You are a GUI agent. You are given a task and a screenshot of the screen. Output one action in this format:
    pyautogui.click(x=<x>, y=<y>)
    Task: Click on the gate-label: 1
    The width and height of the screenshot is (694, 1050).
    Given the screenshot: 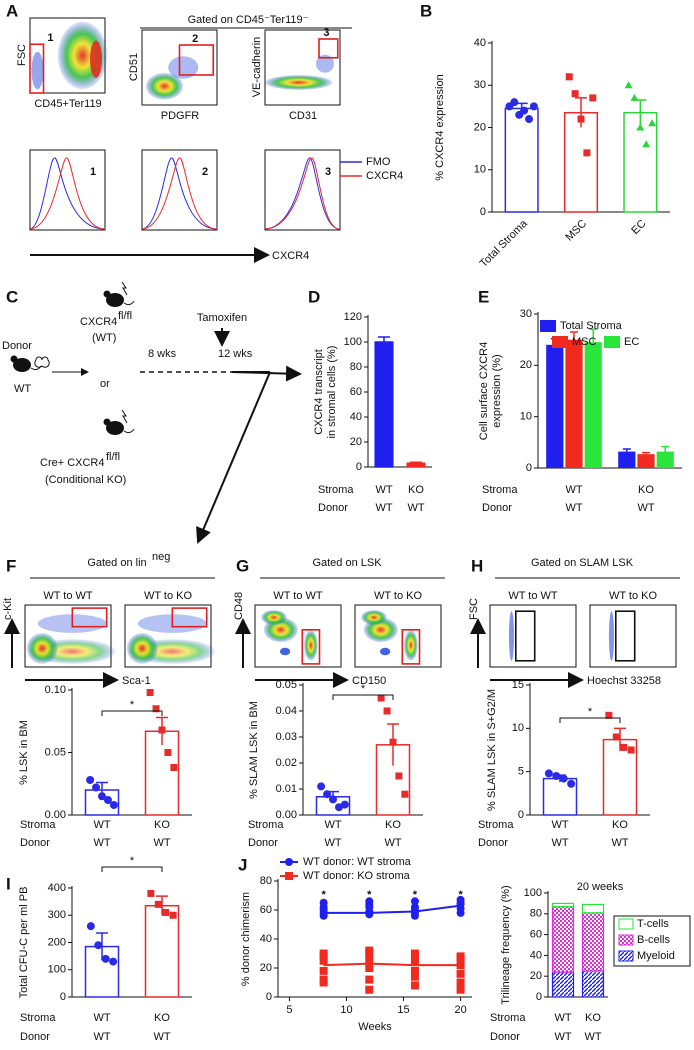 What is the action you would take?
    pyautogui.click(x=50, y=38)
    